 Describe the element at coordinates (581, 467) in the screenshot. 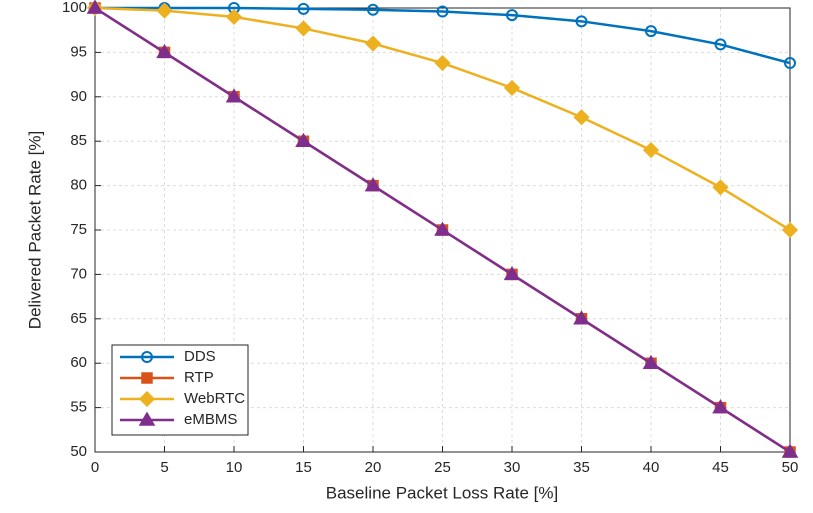

I see `x-tick-label: 35` at that location.